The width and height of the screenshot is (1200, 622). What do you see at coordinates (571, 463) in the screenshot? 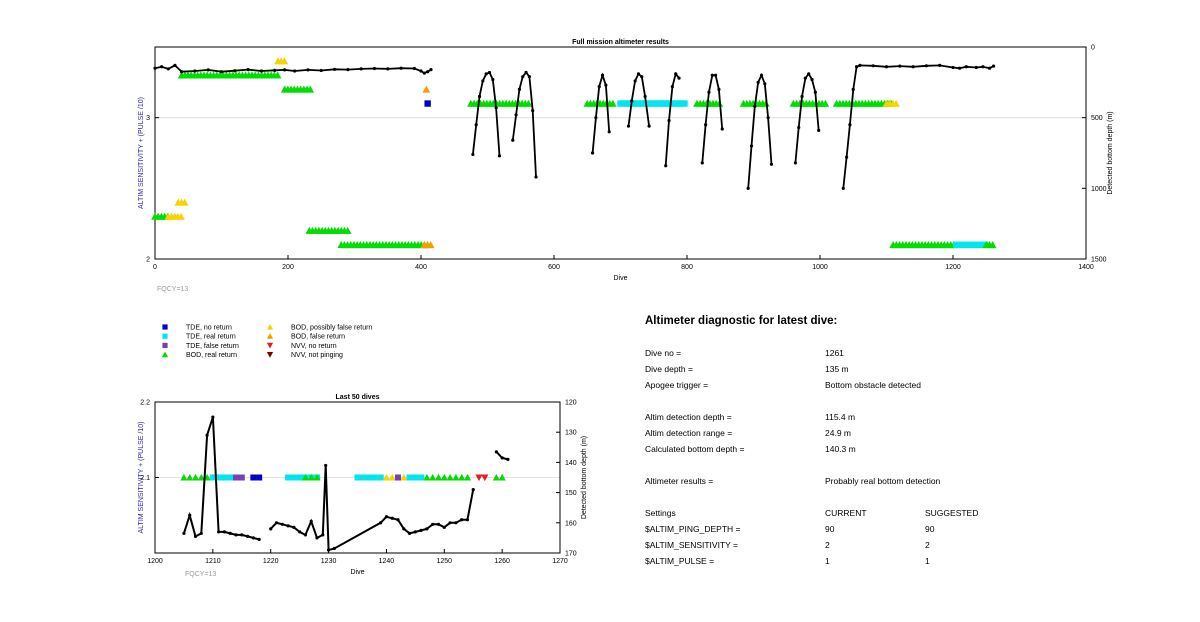
I see `recent-y2tick-label: 140` at bounding box center [571, 463].